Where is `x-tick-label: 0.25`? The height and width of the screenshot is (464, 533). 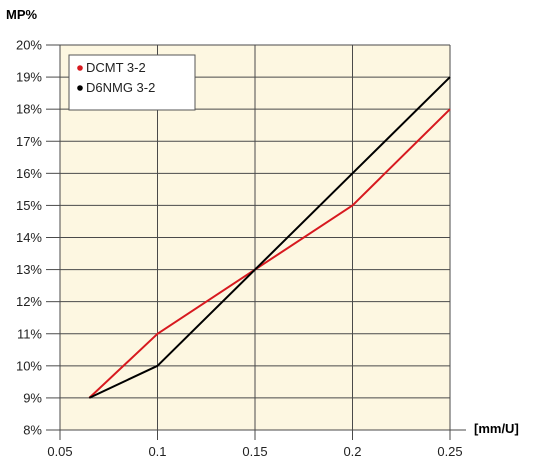
x-tick-label: 0.25 is located at coordinates (449, 451).